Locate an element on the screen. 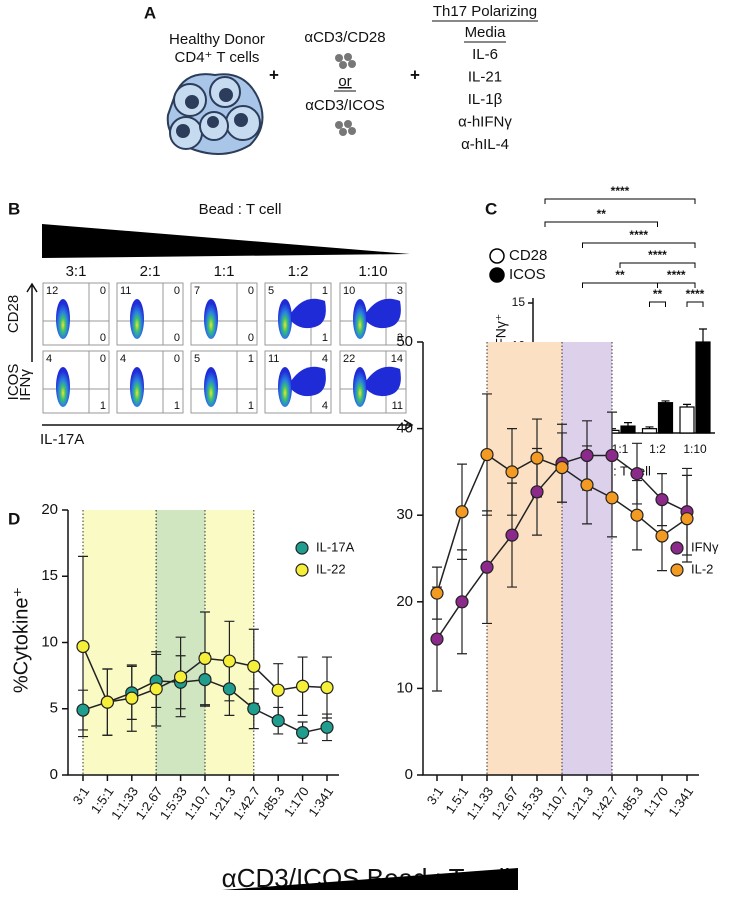  media-item: IL-1β is located at coordinates (485, 99).